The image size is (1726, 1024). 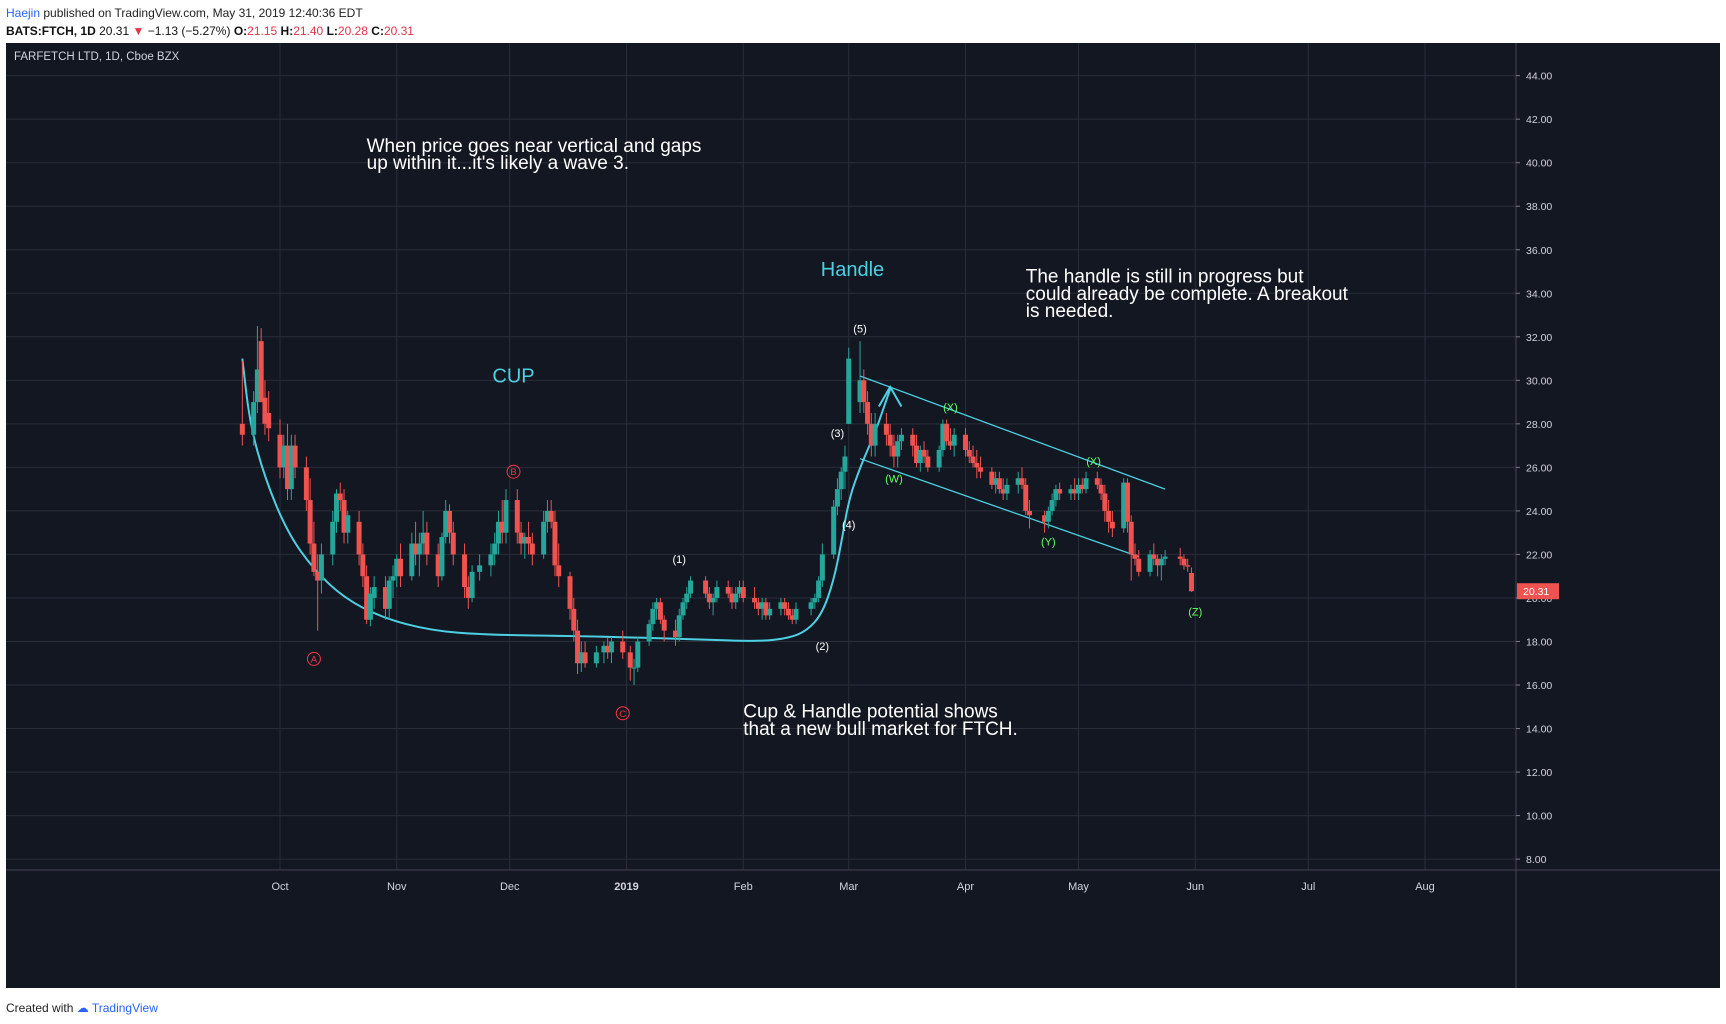 What do you see at coordinates (1539, 817) in the screenshot?
I see `y-tick-label: 10.00` at bounding box center [1539, 817].